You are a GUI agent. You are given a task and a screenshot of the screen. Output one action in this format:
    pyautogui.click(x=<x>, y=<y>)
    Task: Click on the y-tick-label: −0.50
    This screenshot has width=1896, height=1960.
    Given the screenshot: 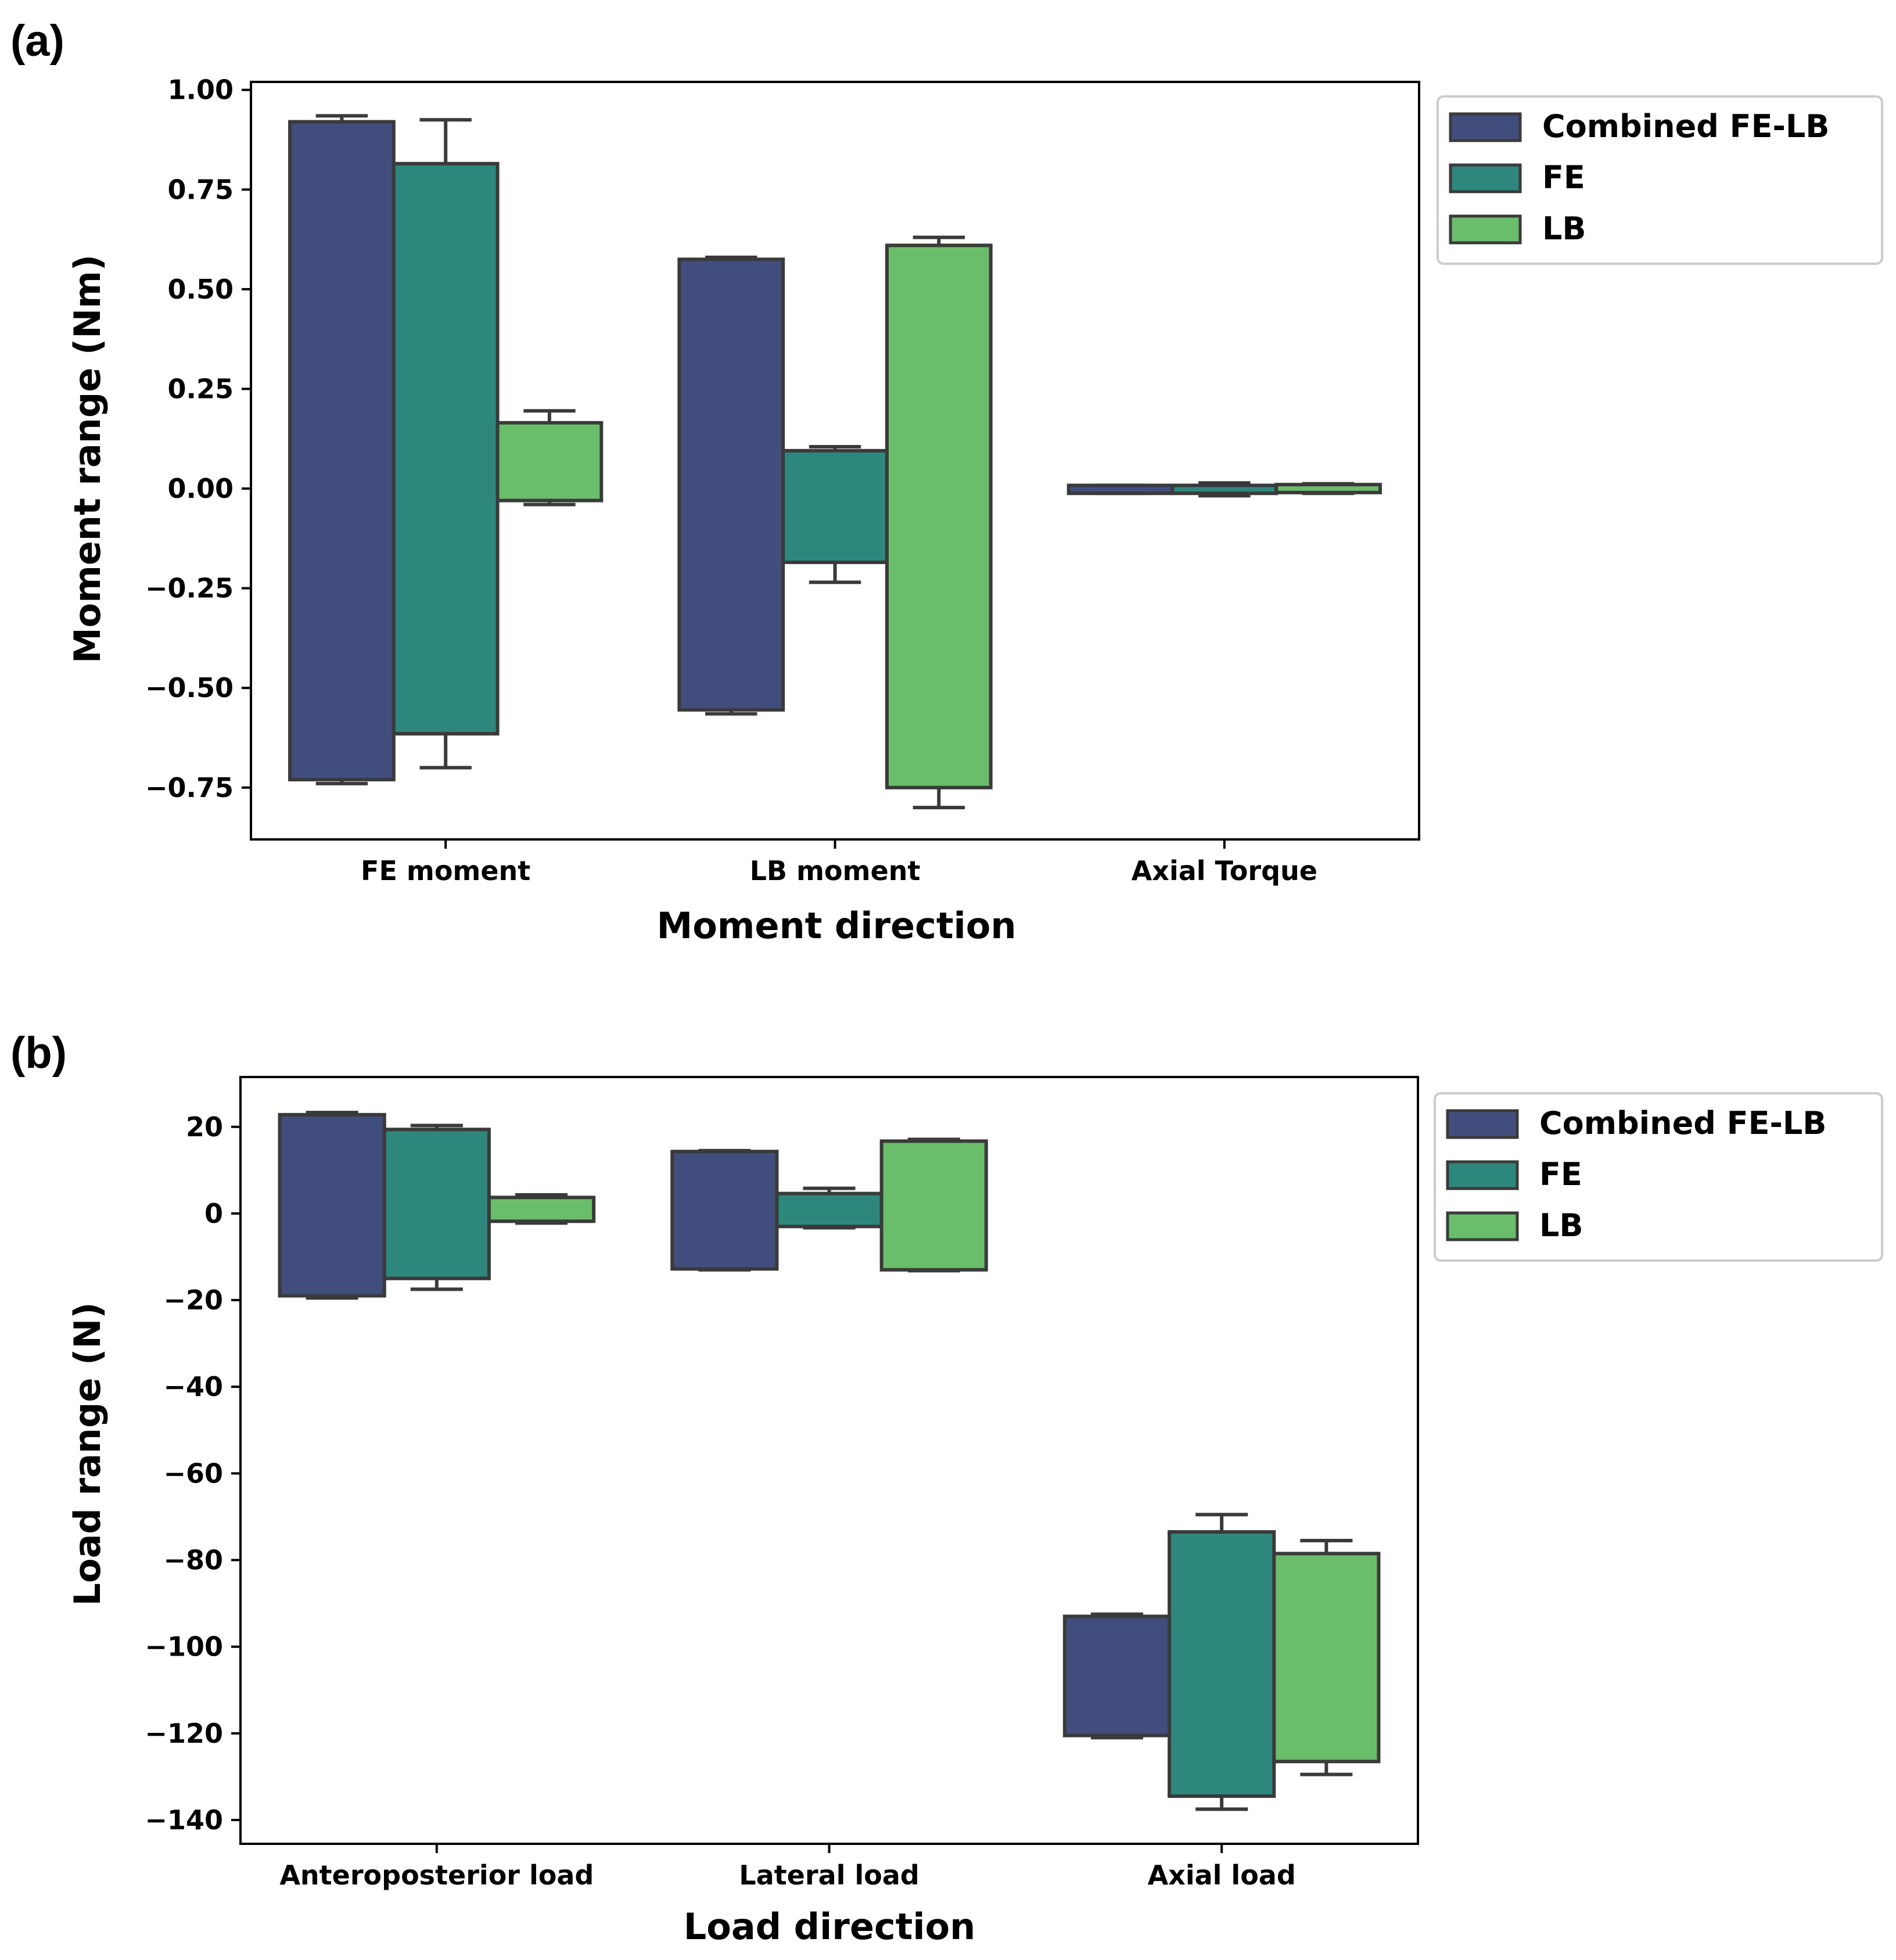 What is the action you would take?
    pyautogui.click(x=190, y=688)
    